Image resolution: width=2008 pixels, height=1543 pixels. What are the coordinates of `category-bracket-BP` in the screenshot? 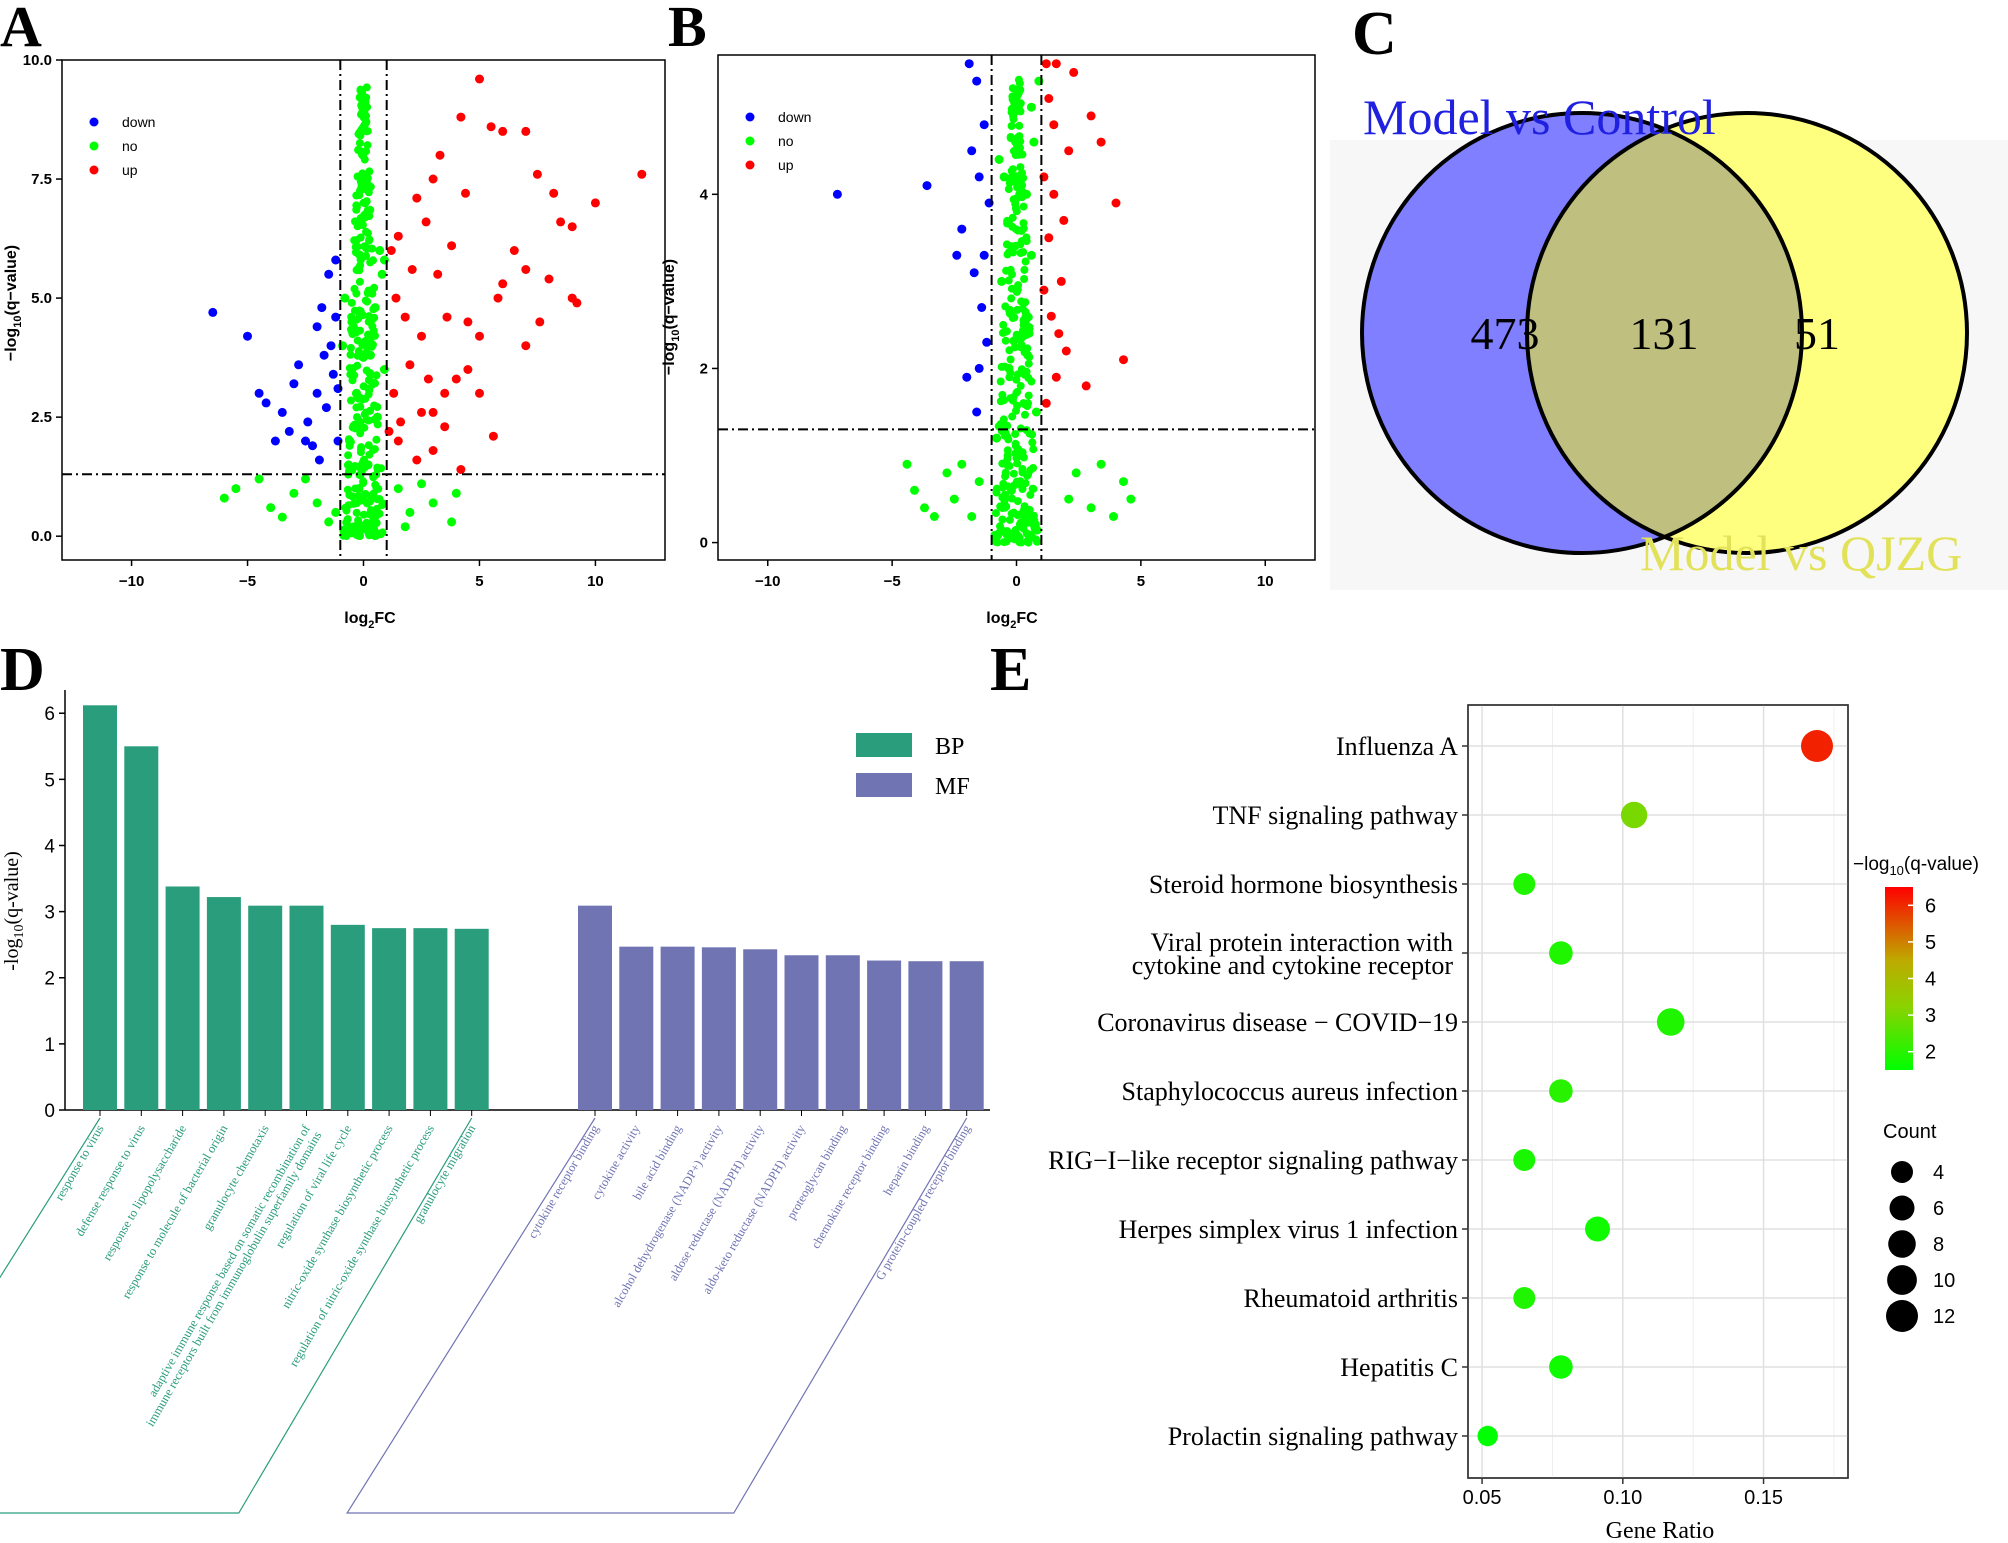 It's located at (236, 1315).